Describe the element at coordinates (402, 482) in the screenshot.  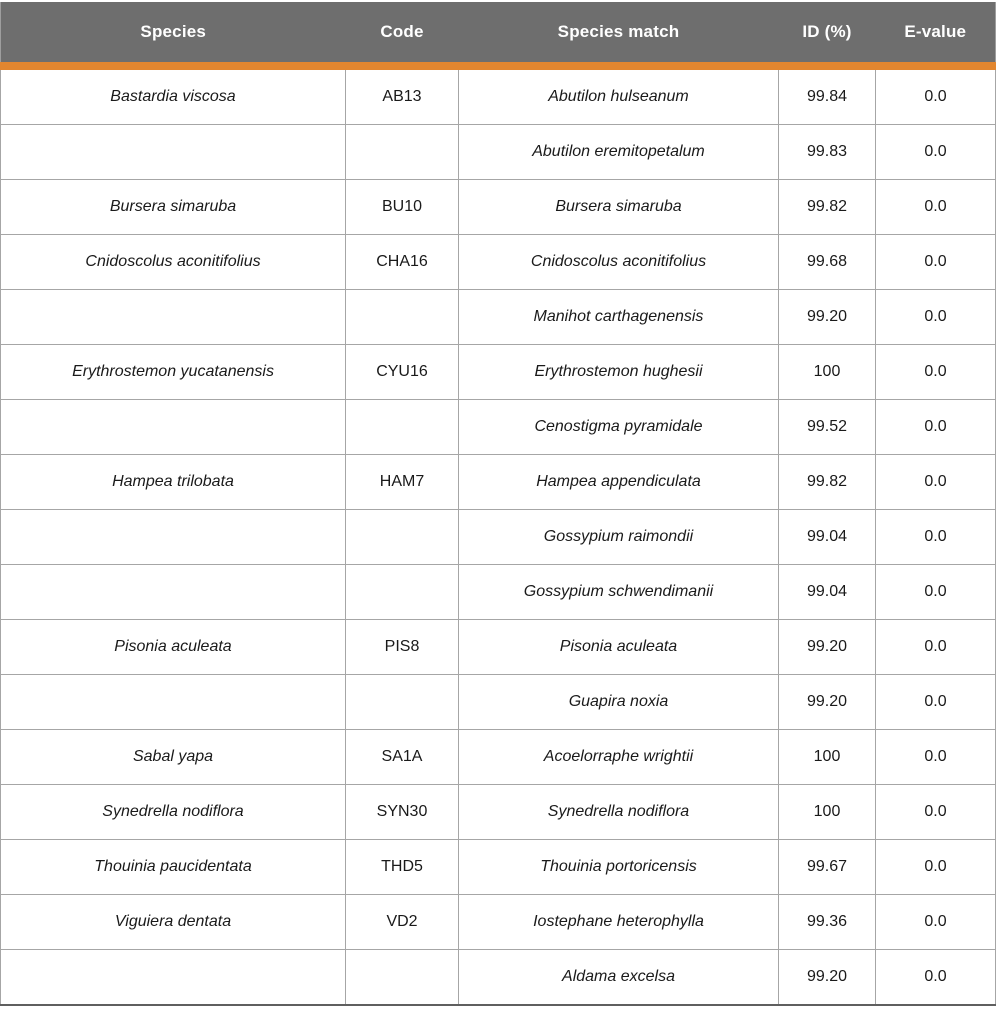
I see `code-cell: HAM7` at that location.